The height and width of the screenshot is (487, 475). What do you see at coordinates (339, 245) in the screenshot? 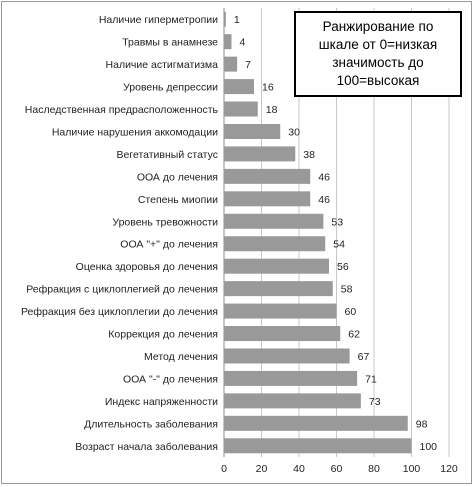
I see `value-label: 54` at bounding box center [339, 245].